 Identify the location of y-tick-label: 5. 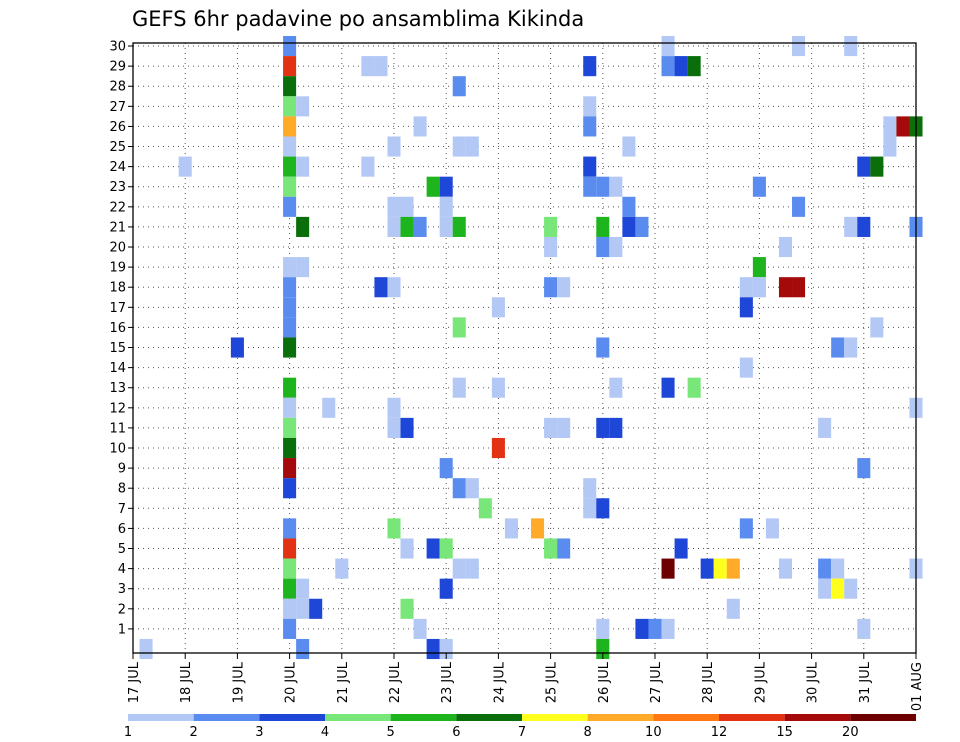
(122, 549).